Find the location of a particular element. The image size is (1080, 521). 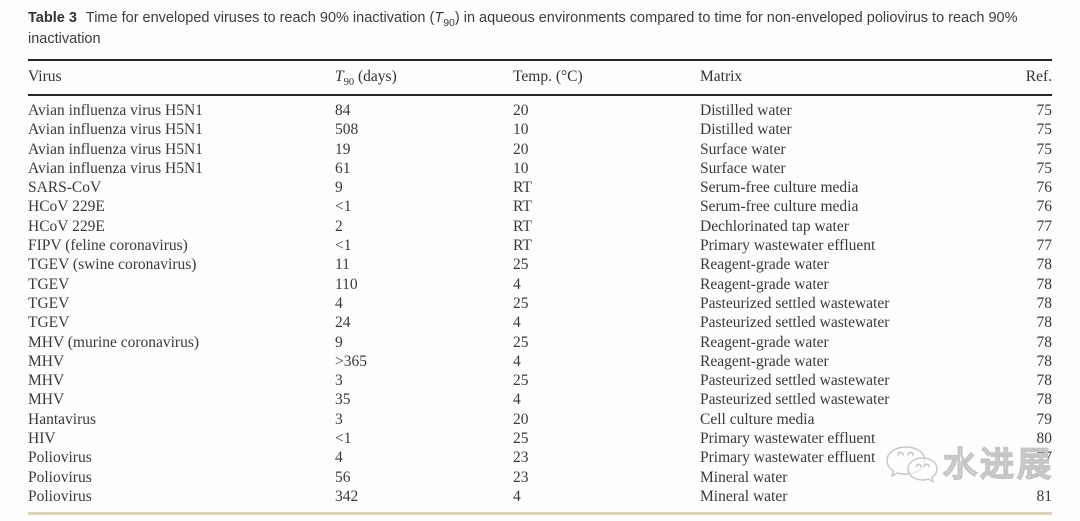

table-cell-t90: 24 is located at coordinates (343, 323).